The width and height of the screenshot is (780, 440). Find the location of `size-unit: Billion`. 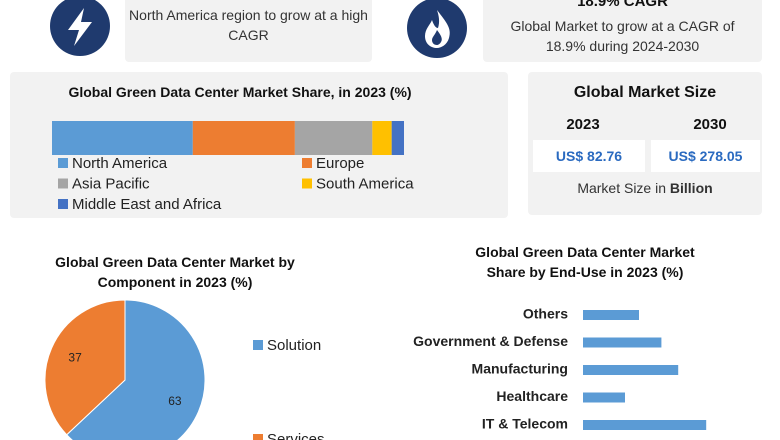

size-unit: Billion is located at coordinates (691, 188).